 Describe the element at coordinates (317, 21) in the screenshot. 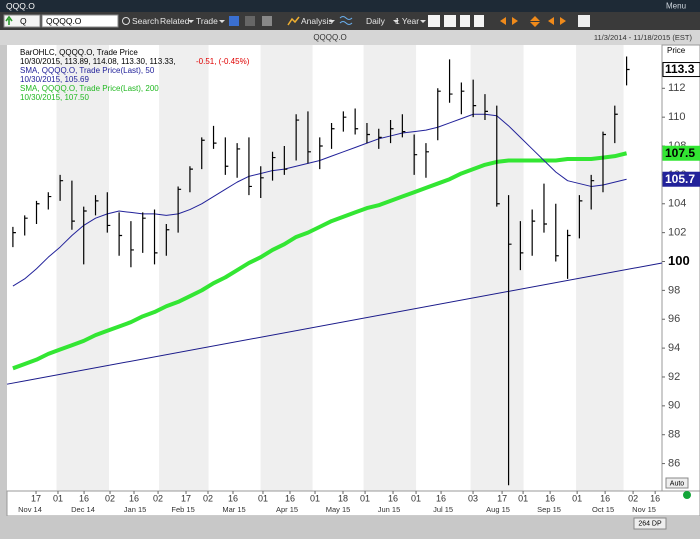

I see `analysis-button: Analysis` at that location.